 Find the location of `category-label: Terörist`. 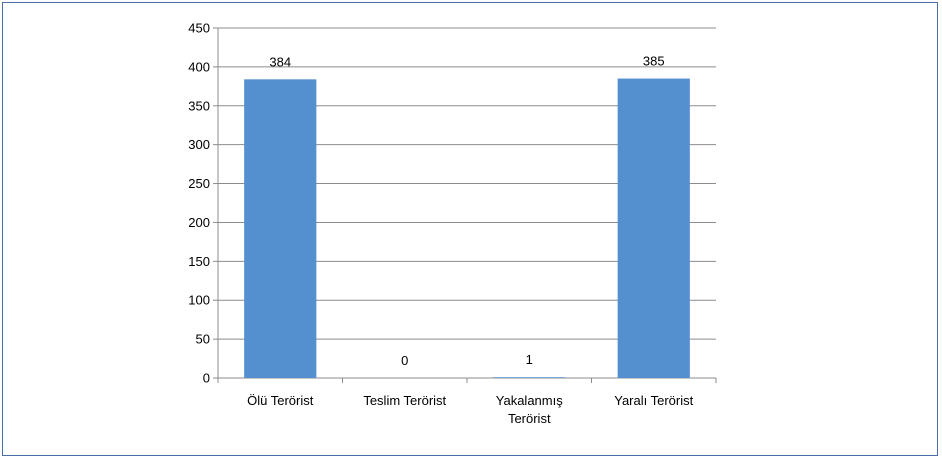

category-label: Terörist is located at coordinates (529, 418).